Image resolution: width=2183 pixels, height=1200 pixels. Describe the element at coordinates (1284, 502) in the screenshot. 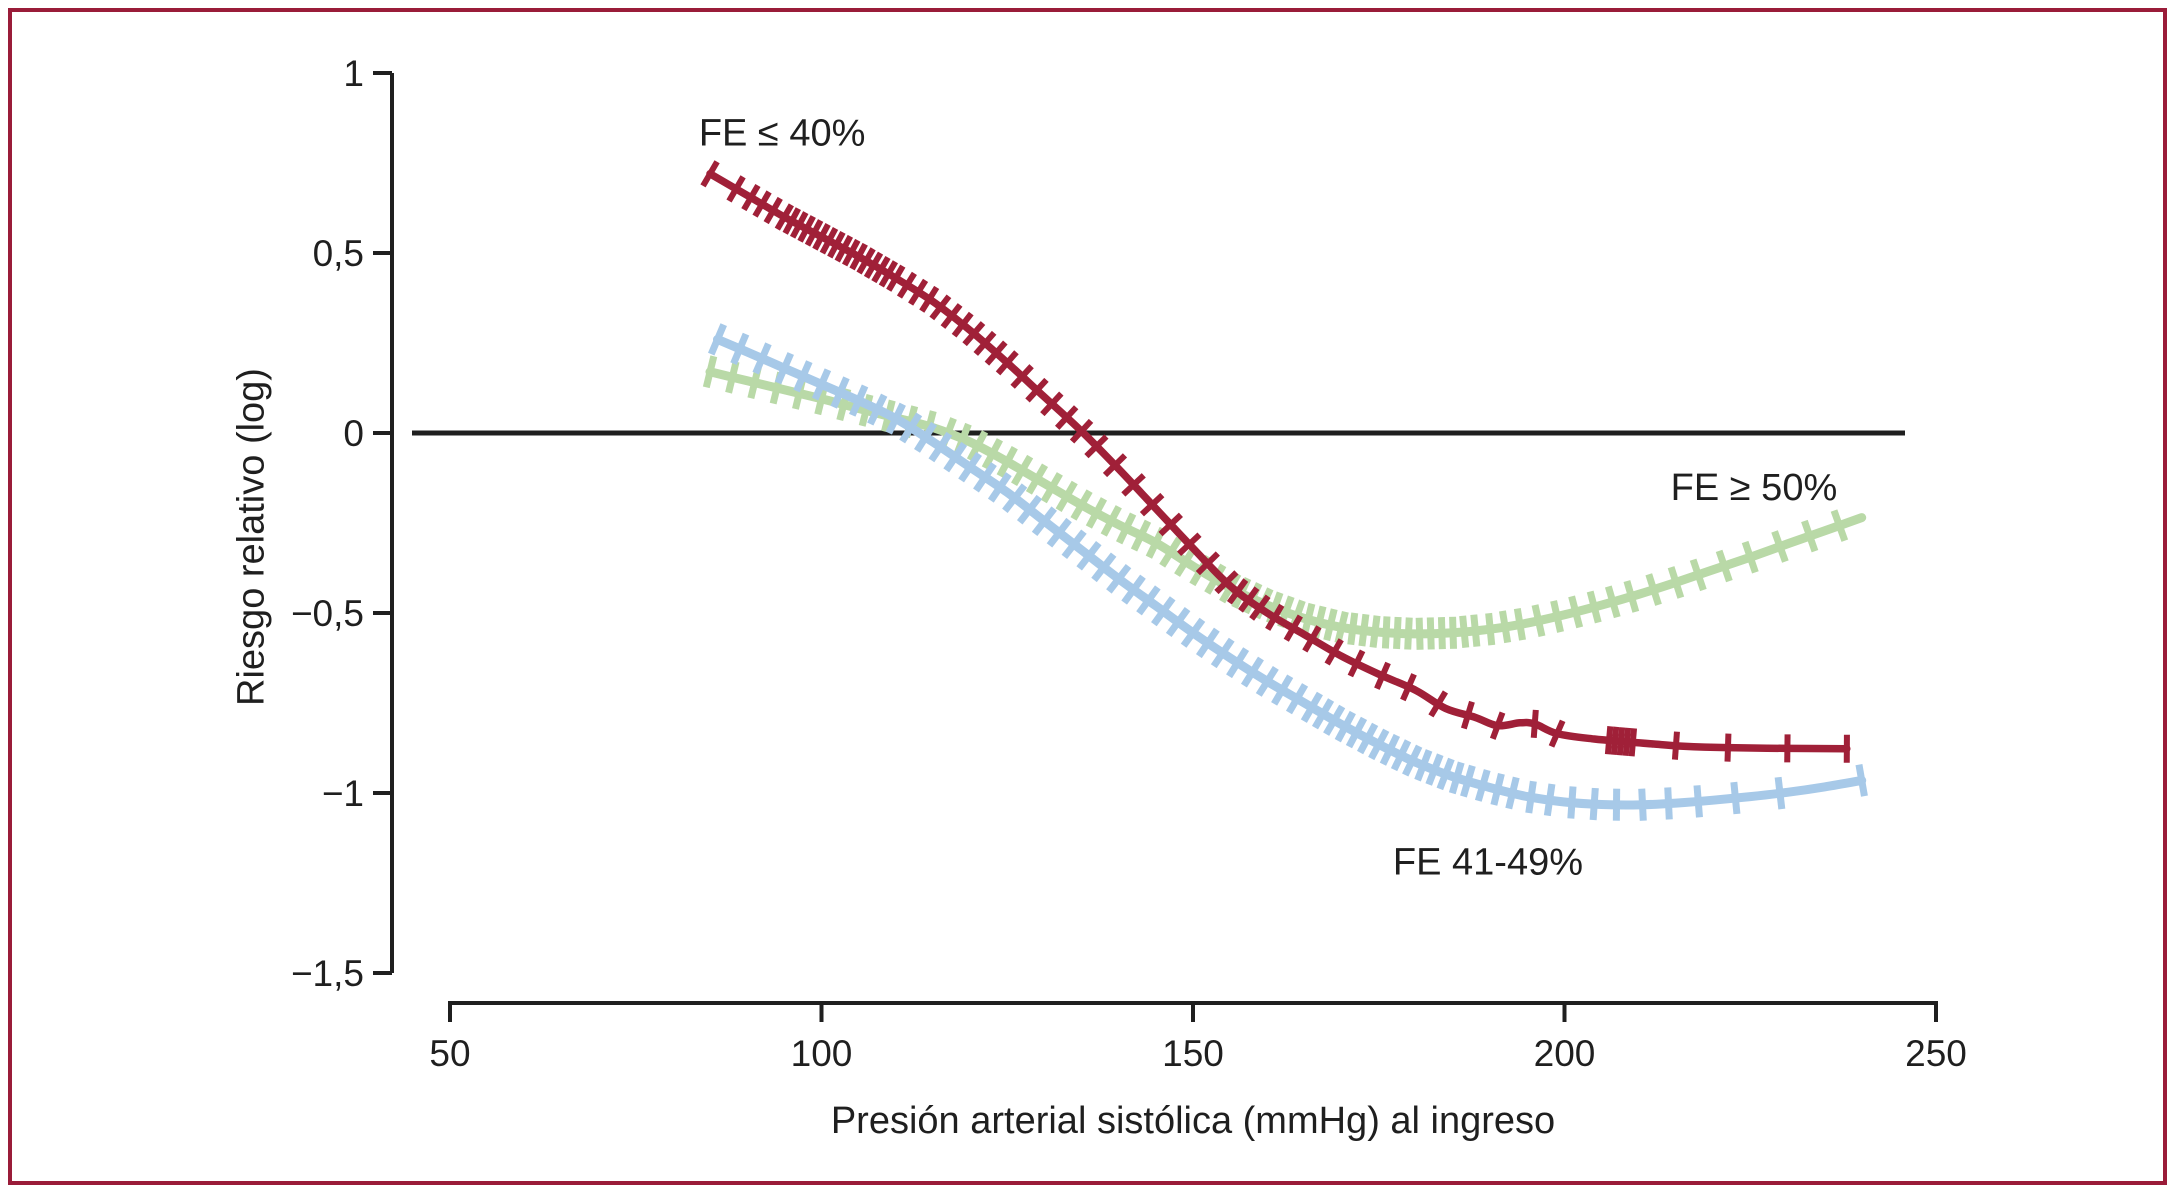

I see `series-fe-50: FE ≥ 50%` at that location.